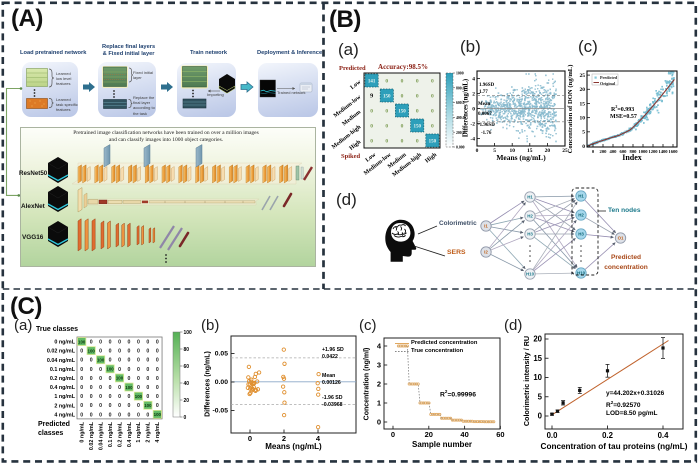 This screenshot has width=700, height=467. What do you see at coordinates (530, 197) in the screenshot?
I see `svg-text: H1` at bounding box center [530, 197].